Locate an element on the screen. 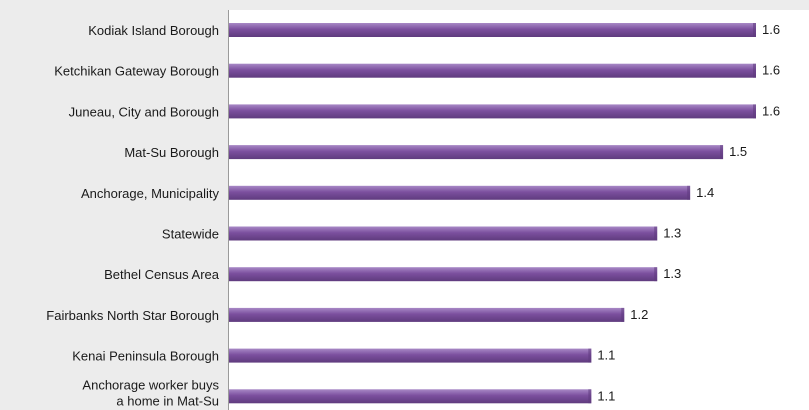 Image resolution: width=809 pixels, height=410 pixels. value-label: 1.4 is located at coordinates (705, 192).